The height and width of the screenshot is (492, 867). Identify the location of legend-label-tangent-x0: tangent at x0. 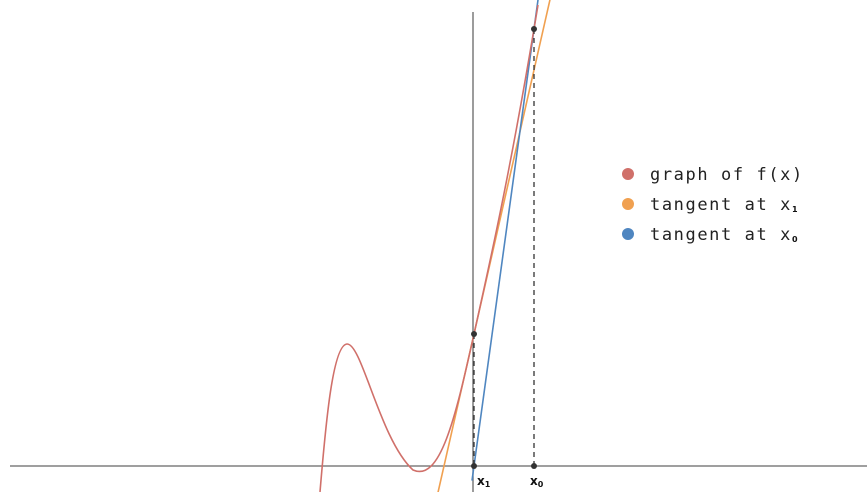
(724, 235).